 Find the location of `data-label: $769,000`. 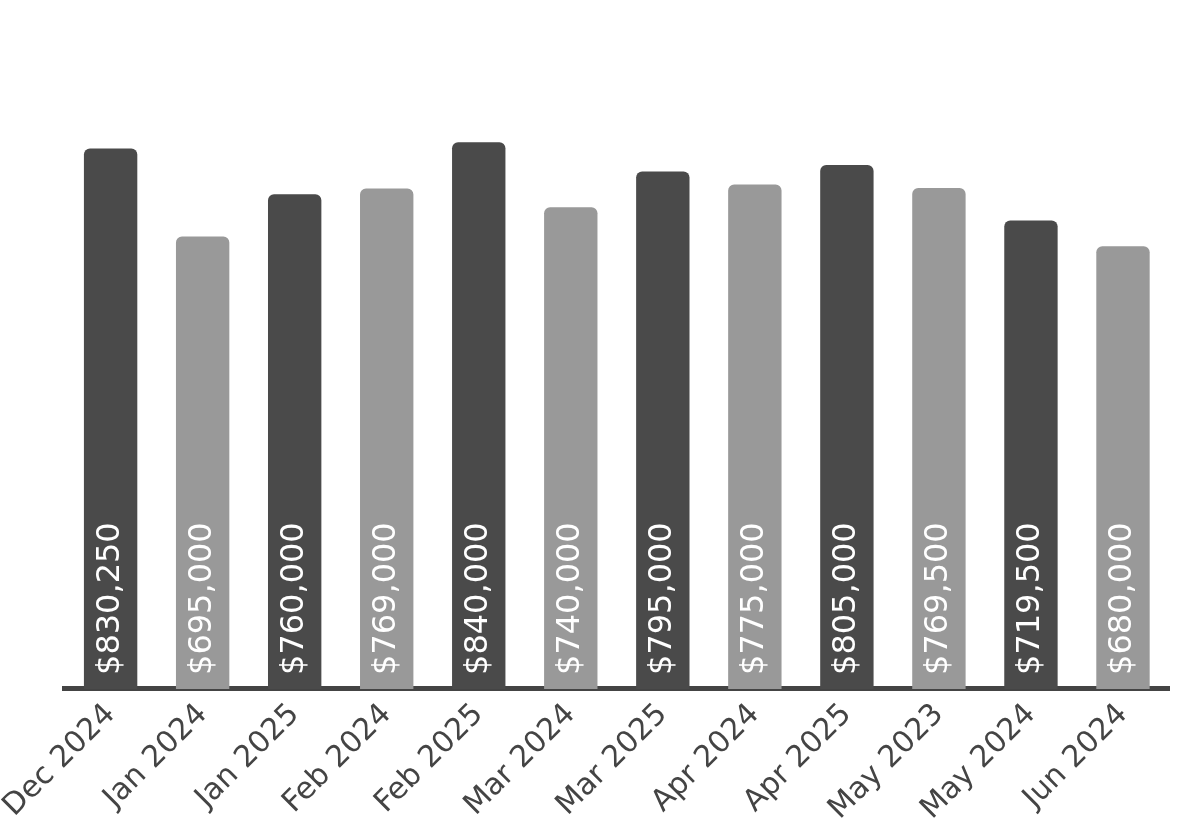

data-label: $769,000 is located at coordinates (384, 598).